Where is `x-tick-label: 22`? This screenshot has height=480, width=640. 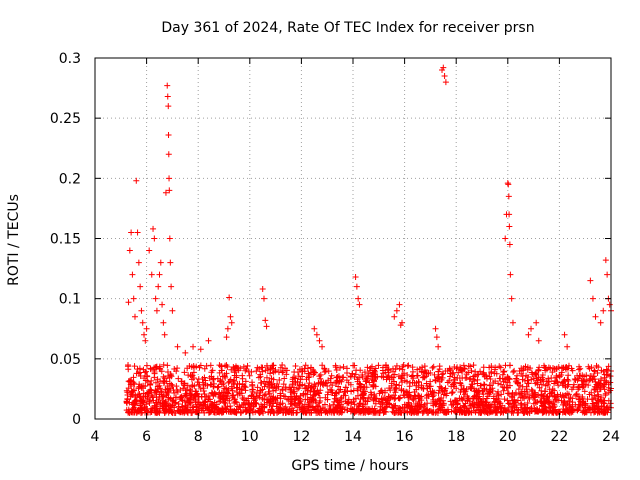
x-tick-label: 22 is located at coordinates (559, 437).